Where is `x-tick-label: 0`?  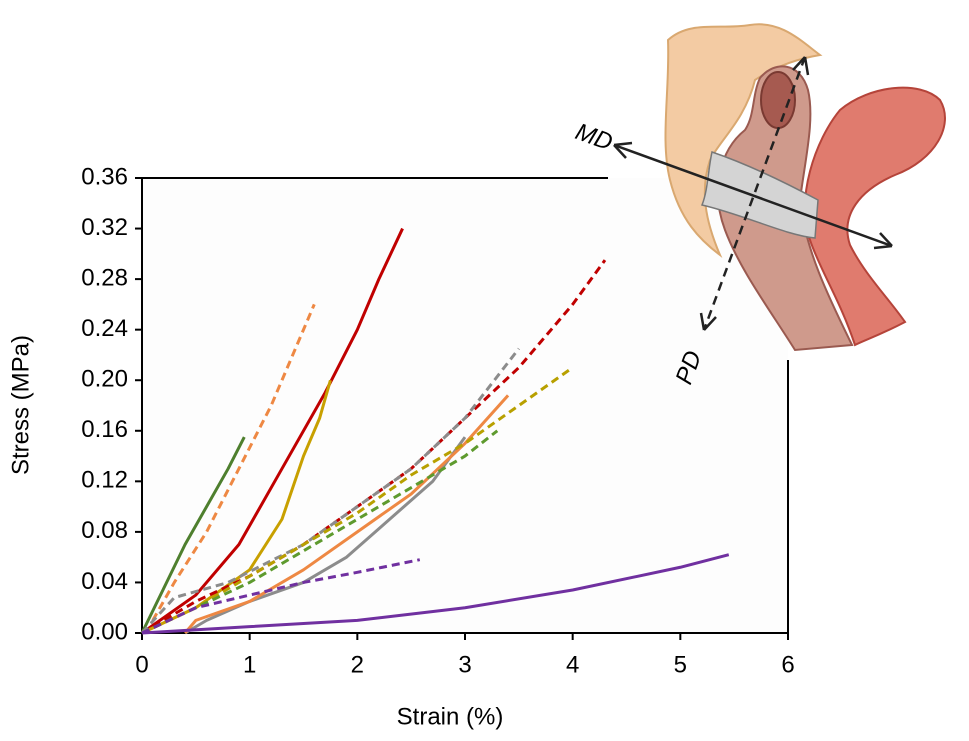
x-tick-label: 0 is located at coordinates (141, 664).